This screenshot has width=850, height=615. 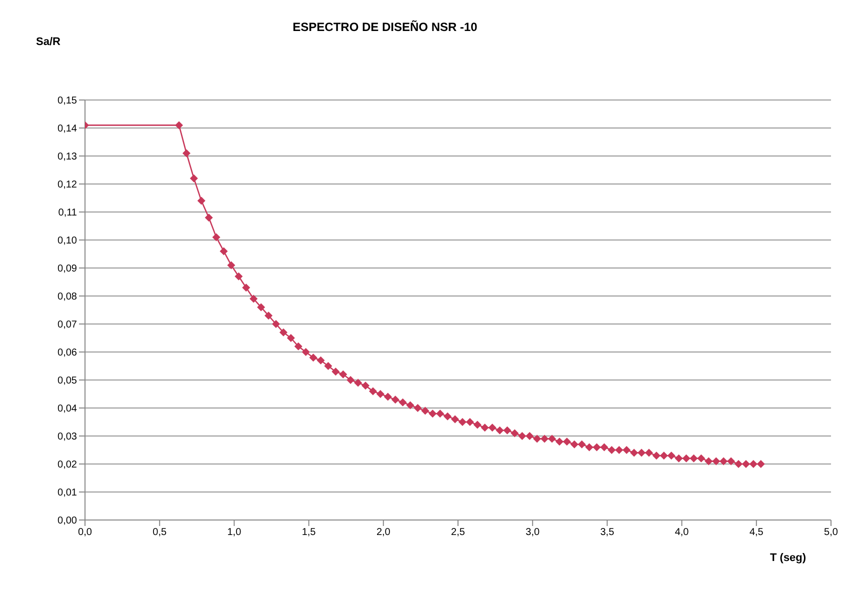 What do you see at coordinates (788, 558) in the screenshot?
I see `x-axis-title: T (seg)` at bounding box center [788, 558].